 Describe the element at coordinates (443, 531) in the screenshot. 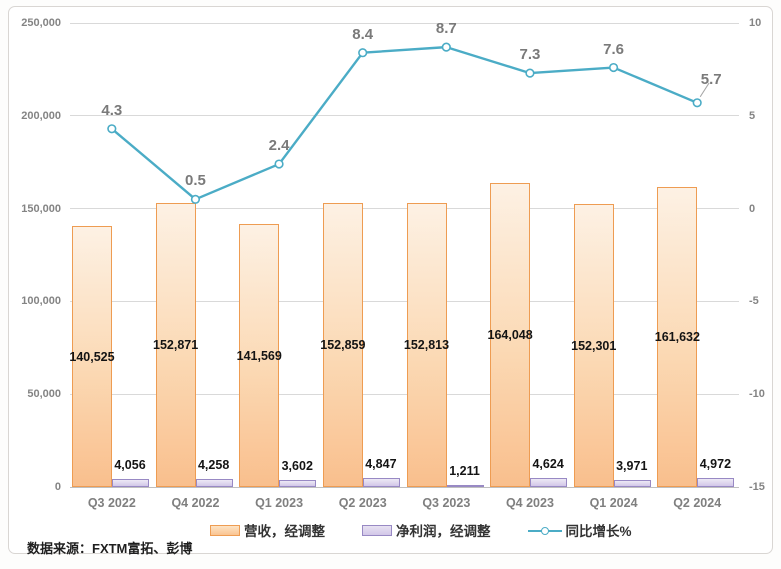

I see `legend-label: 净利润，经调整` at that location.